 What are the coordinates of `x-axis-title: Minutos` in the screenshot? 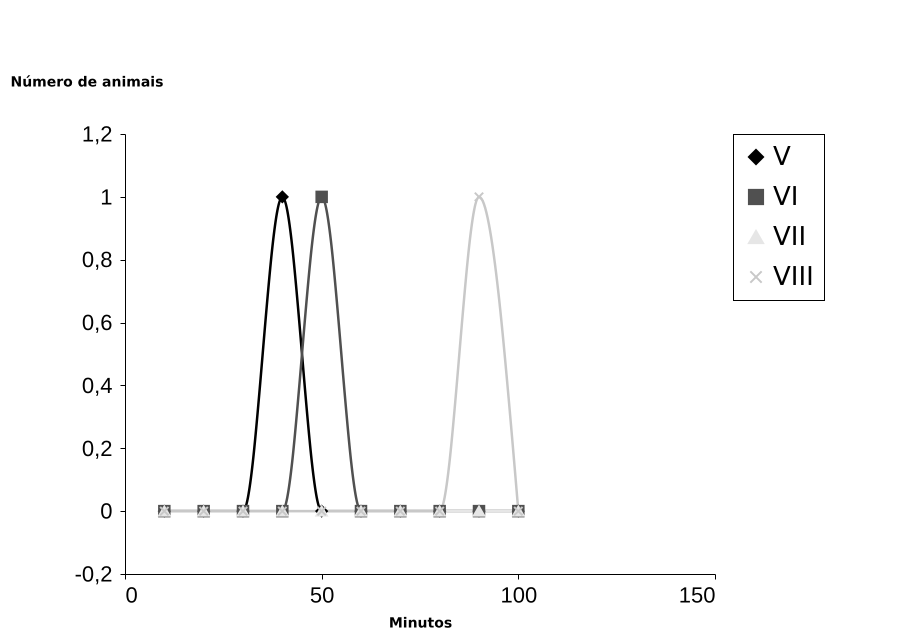 It's located at (420, 624).